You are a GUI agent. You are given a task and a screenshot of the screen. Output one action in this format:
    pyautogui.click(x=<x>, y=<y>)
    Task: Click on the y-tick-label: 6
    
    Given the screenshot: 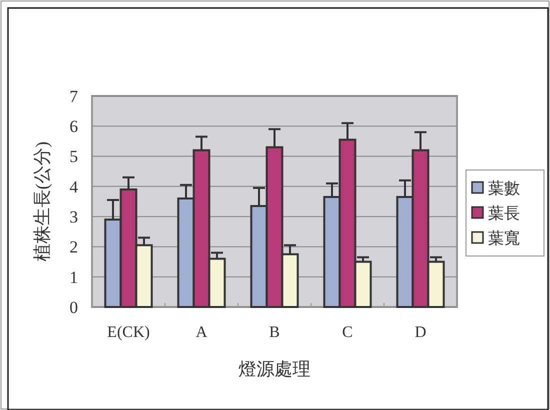 What is the action you would take?
    pyautogui.click(x=74, y=126)
    